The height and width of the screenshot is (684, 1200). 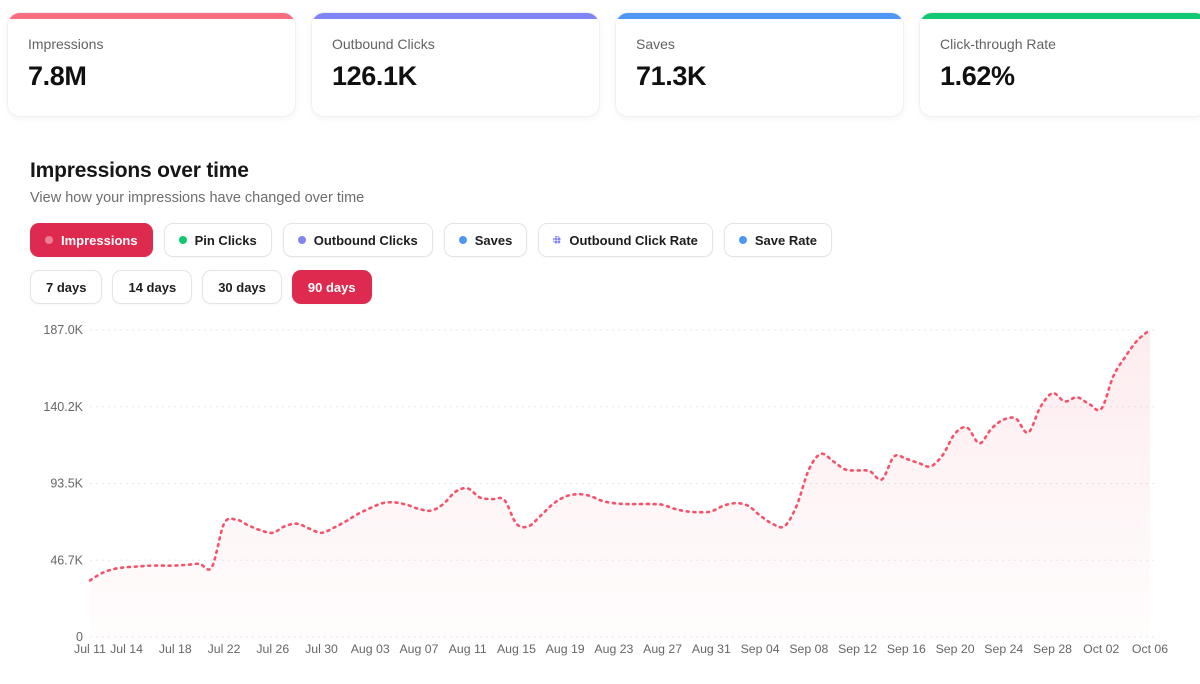 I want to click on x-axis-tick-label: Jul 22, so click(x=224, y=649).